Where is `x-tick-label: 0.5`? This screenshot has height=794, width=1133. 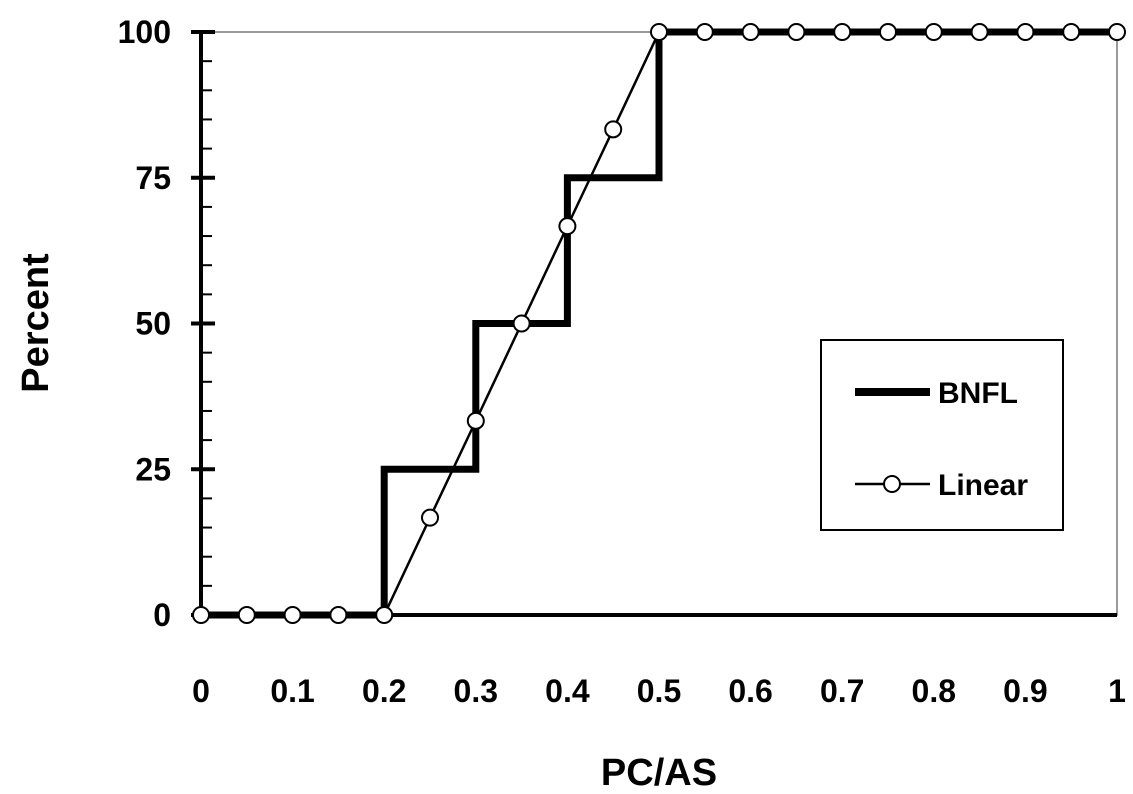 x-tick-label: 0.5 is located at coordinates (659, 691).